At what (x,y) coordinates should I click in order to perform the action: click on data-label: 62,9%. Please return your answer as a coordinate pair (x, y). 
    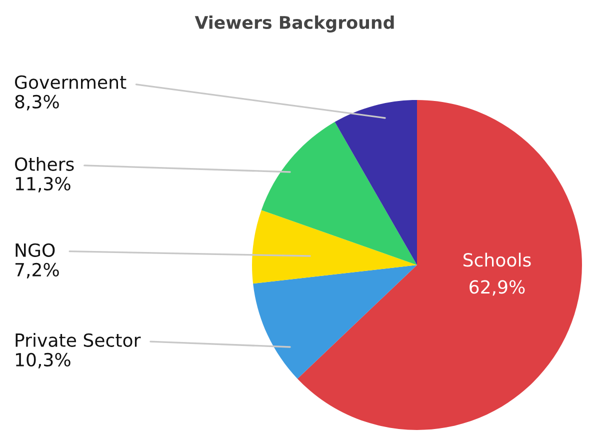
    Looking at the image, I should click on (497, 288).